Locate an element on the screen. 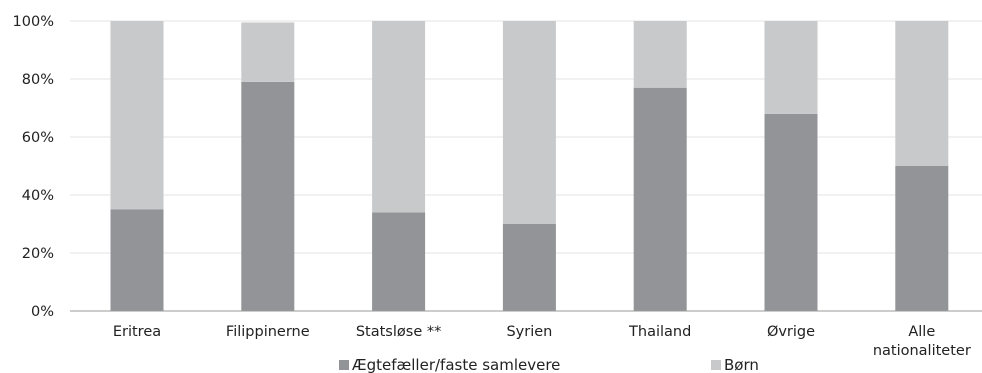 The image size is (982, 373). legend-label: Børn is located at coordinates (741, 364).